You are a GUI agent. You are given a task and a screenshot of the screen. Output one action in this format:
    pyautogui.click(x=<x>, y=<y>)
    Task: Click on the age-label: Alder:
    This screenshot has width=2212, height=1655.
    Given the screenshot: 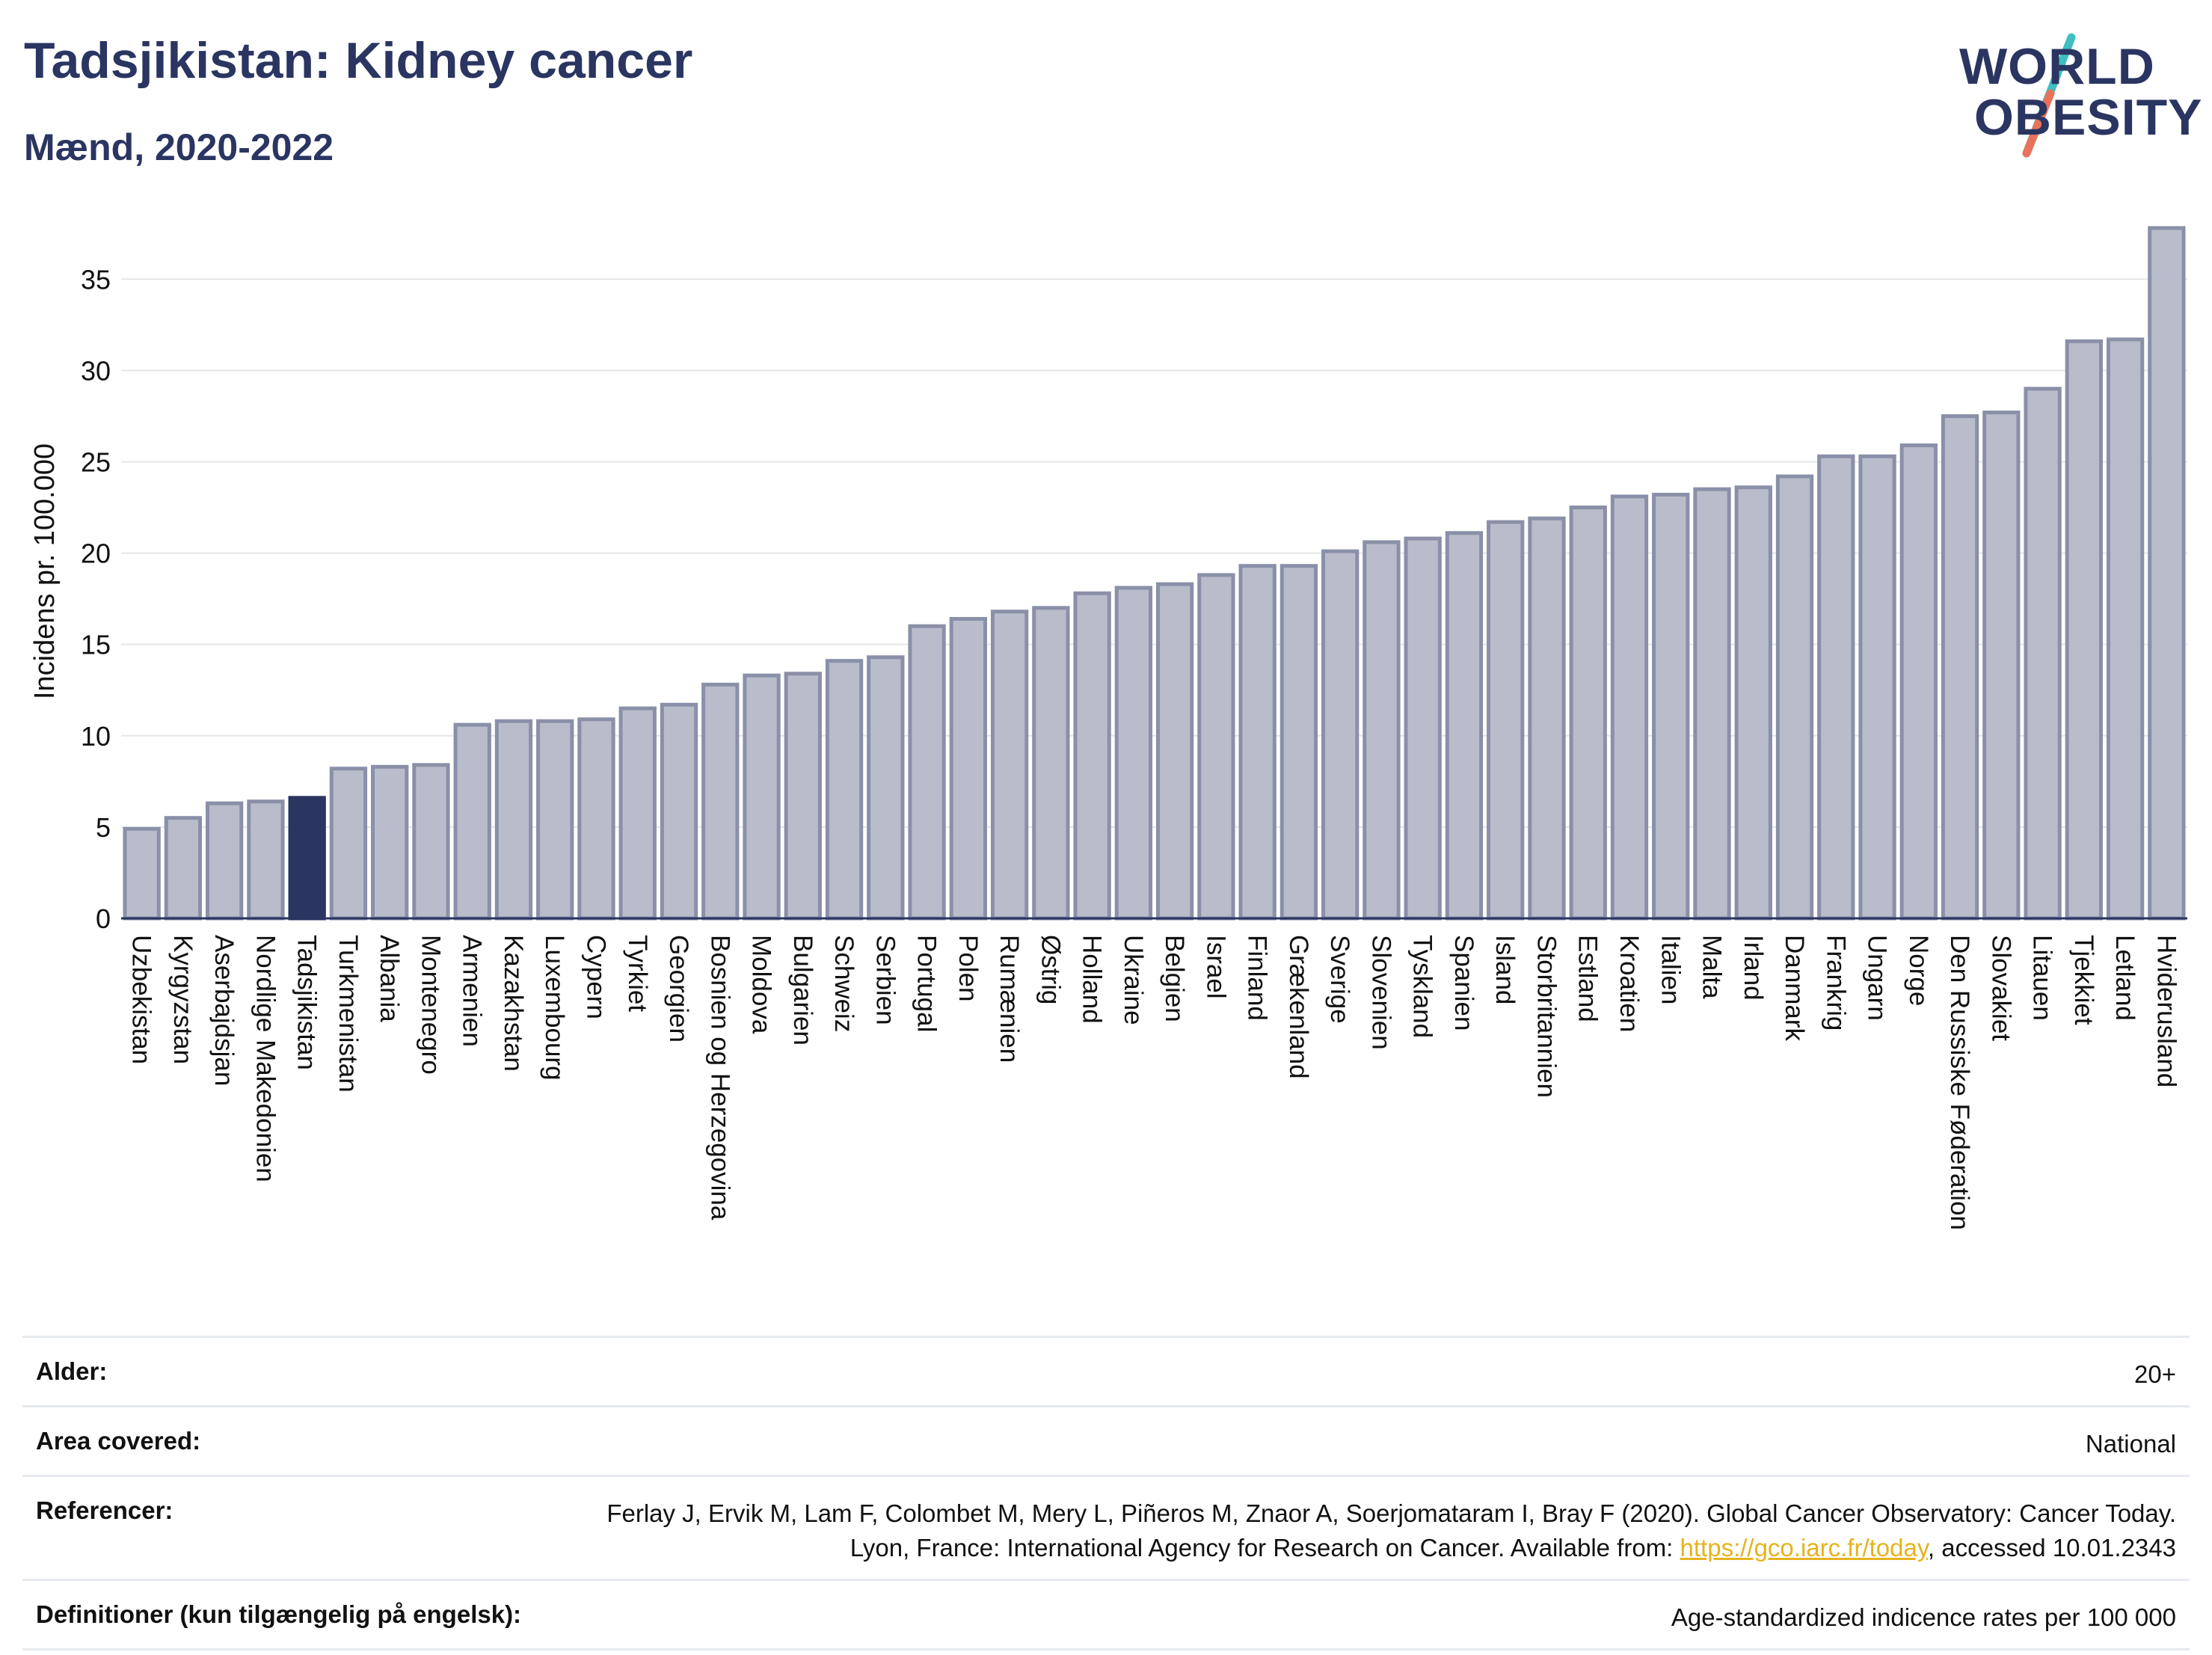 What is the action you would take?
    pyautogui.click(x=72, y=1371)
    